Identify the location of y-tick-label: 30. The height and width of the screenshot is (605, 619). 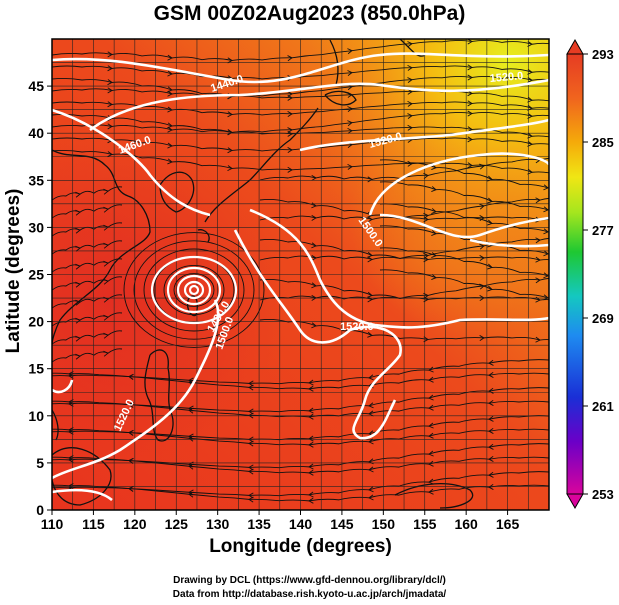
(36, 227).